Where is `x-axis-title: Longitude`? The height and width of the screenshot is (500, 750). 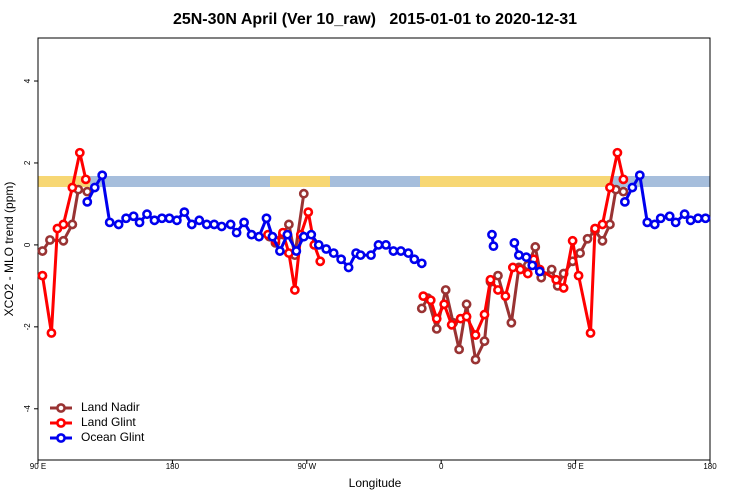 x-axis-title: Longitude is located at coordinates (375, 483).